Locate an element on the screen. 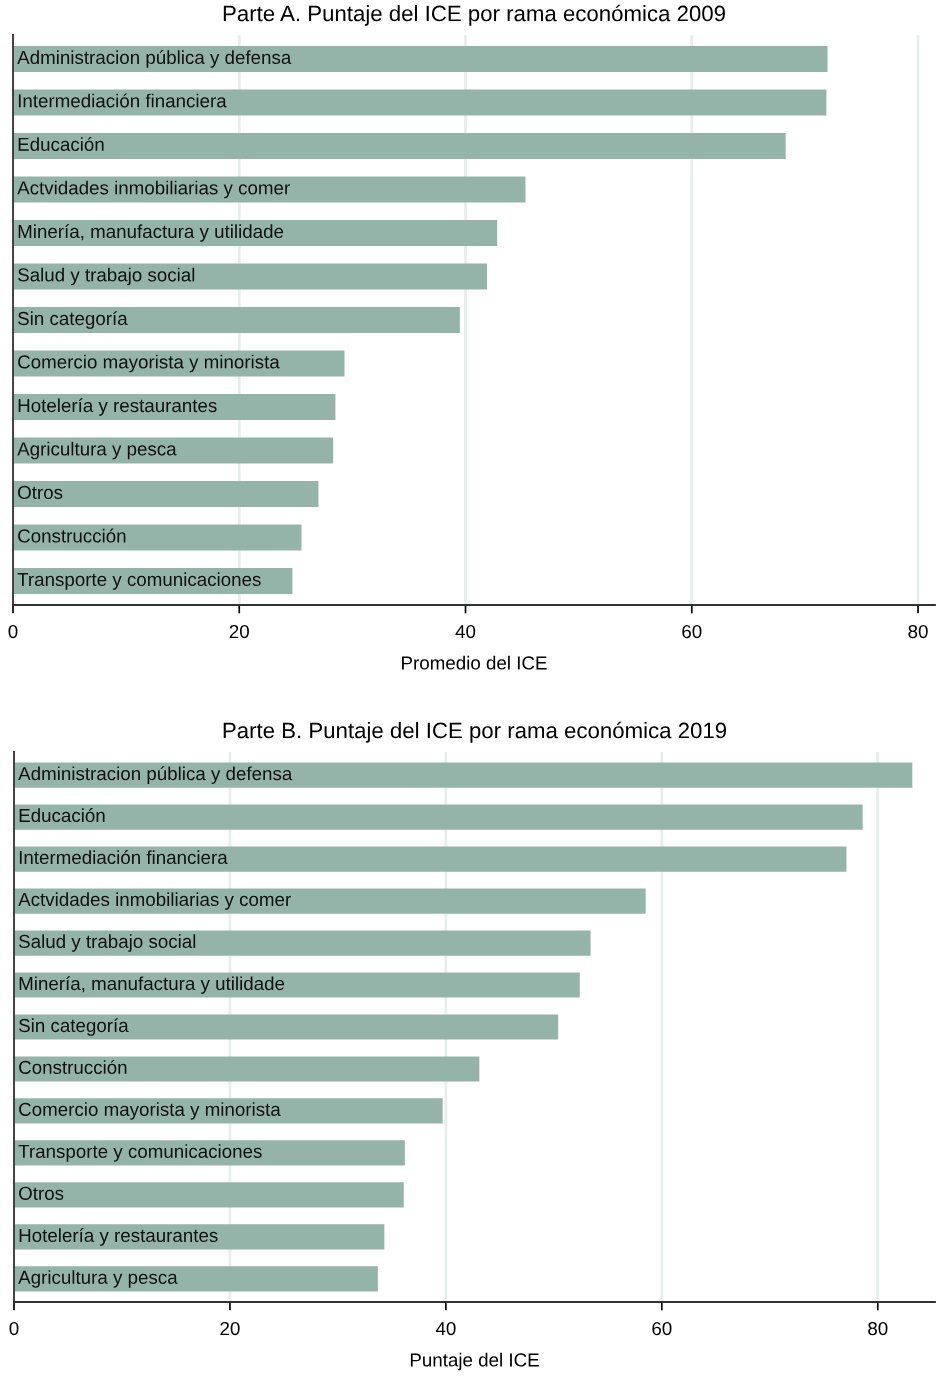  chart-title: Parte B. Puntaje del ICE por rama económica 2019 is located at coordinates (475, 732).